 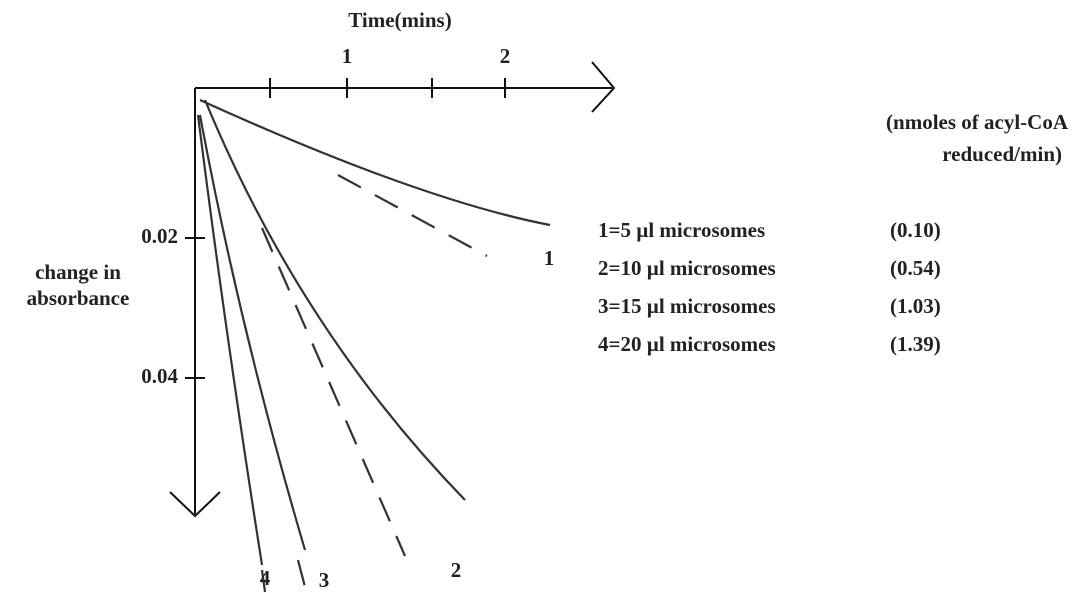 What do you see at coordinates (977, 122) in the screenshot?
I see `legend-header: (nmoles of acyl-CoA` at bounding box center [977, 122].